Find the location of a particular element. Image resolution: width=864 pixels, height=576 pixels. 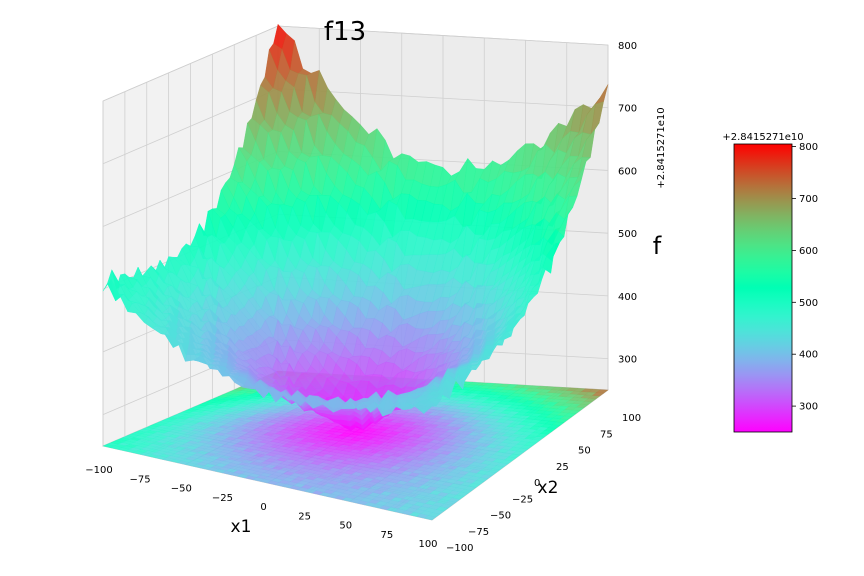

colorbar-tick-label: 700 is located at coordinates (808, 199).